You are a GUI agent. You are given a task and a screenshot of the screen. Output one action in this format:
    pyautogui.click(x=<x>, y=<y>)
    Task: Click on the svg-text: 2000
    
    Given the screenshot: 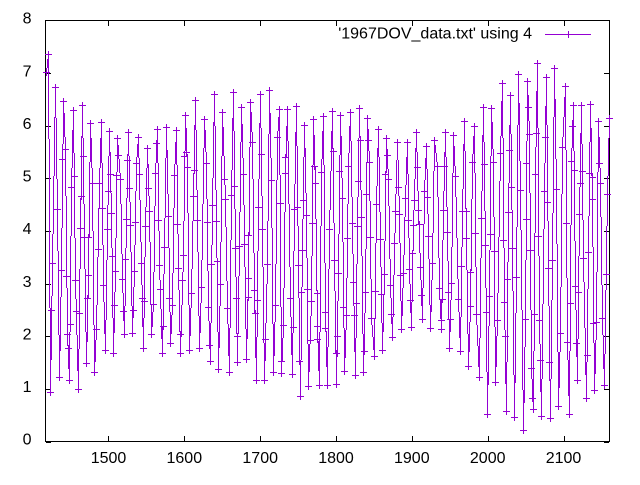 What is the action you would take?
    pyautogui.click(x=488, y=458)
    